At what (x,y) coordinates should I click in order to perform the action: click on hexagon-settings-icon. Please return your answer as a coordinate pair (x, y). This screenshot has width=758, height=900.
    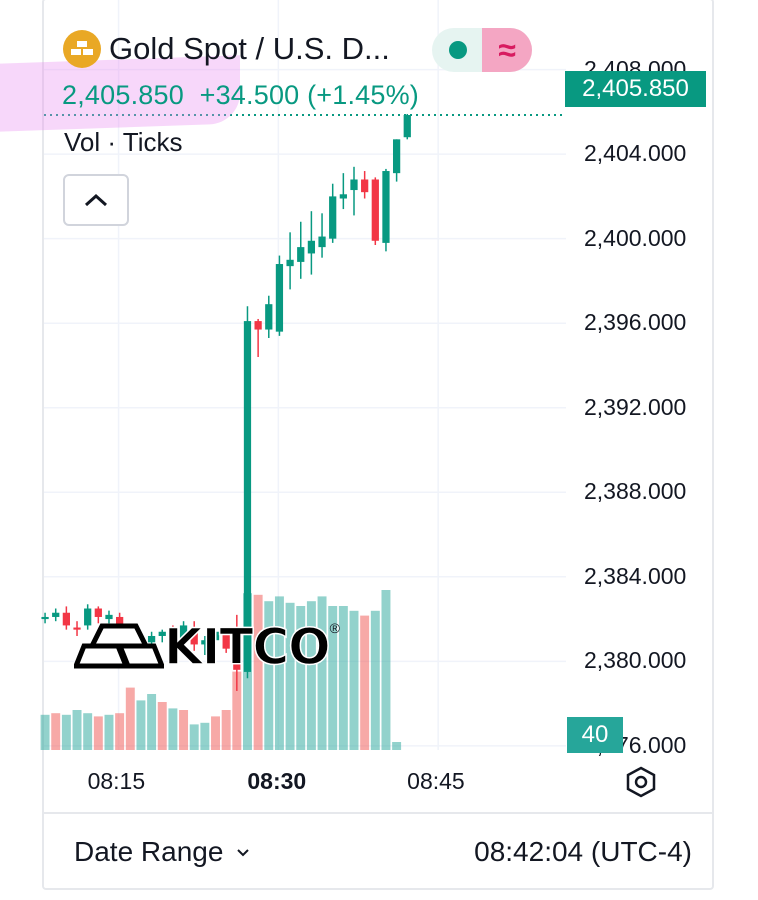
    Looking at the image, I should click on (641, 782).